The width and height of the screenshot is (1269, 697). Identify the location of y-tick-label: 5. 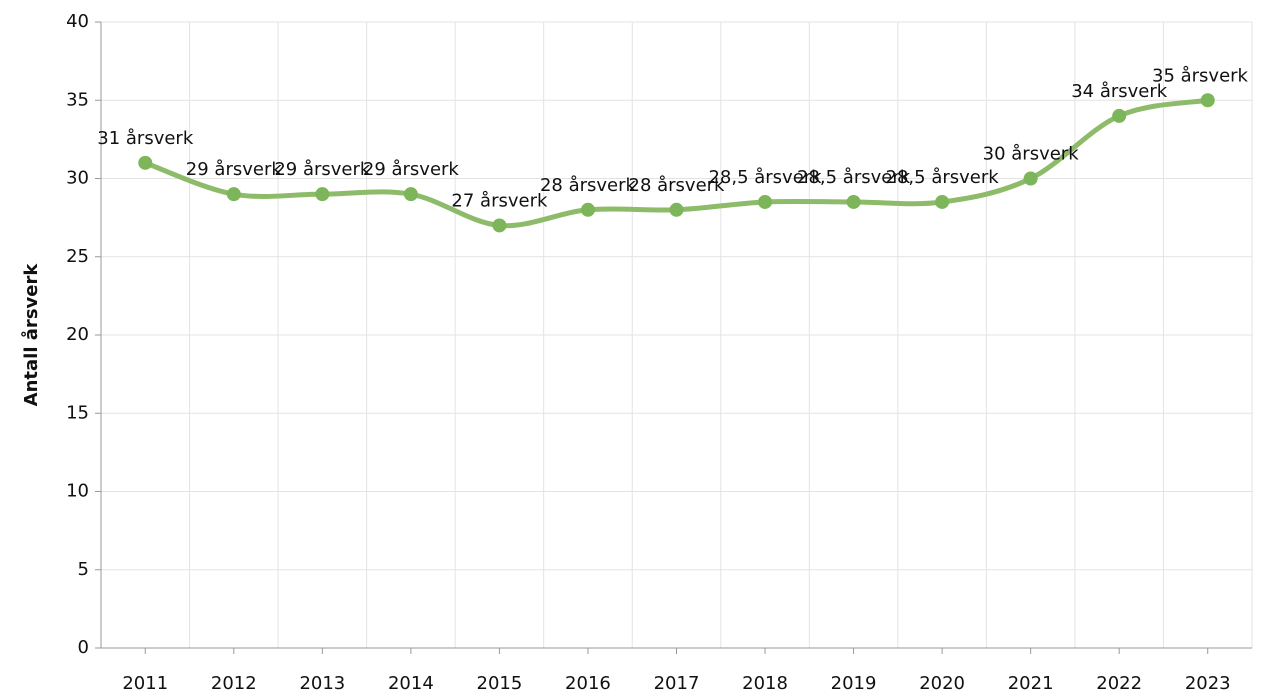
(83, 569).